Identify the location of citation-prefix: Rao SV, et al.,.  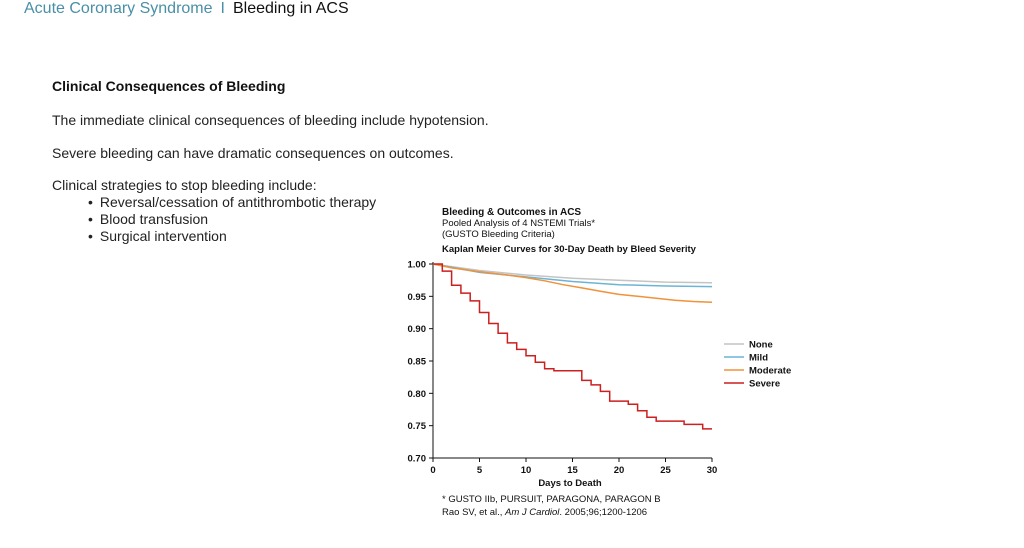
(473, 512).